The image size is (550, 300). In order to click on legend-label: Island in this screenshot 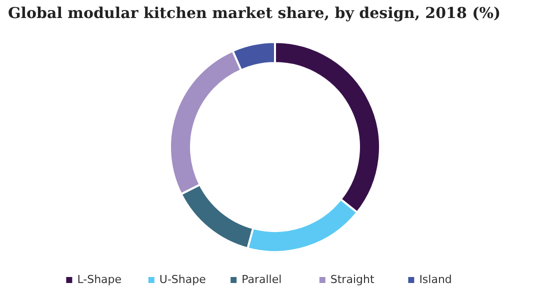, I will do `click(435, 279)`.